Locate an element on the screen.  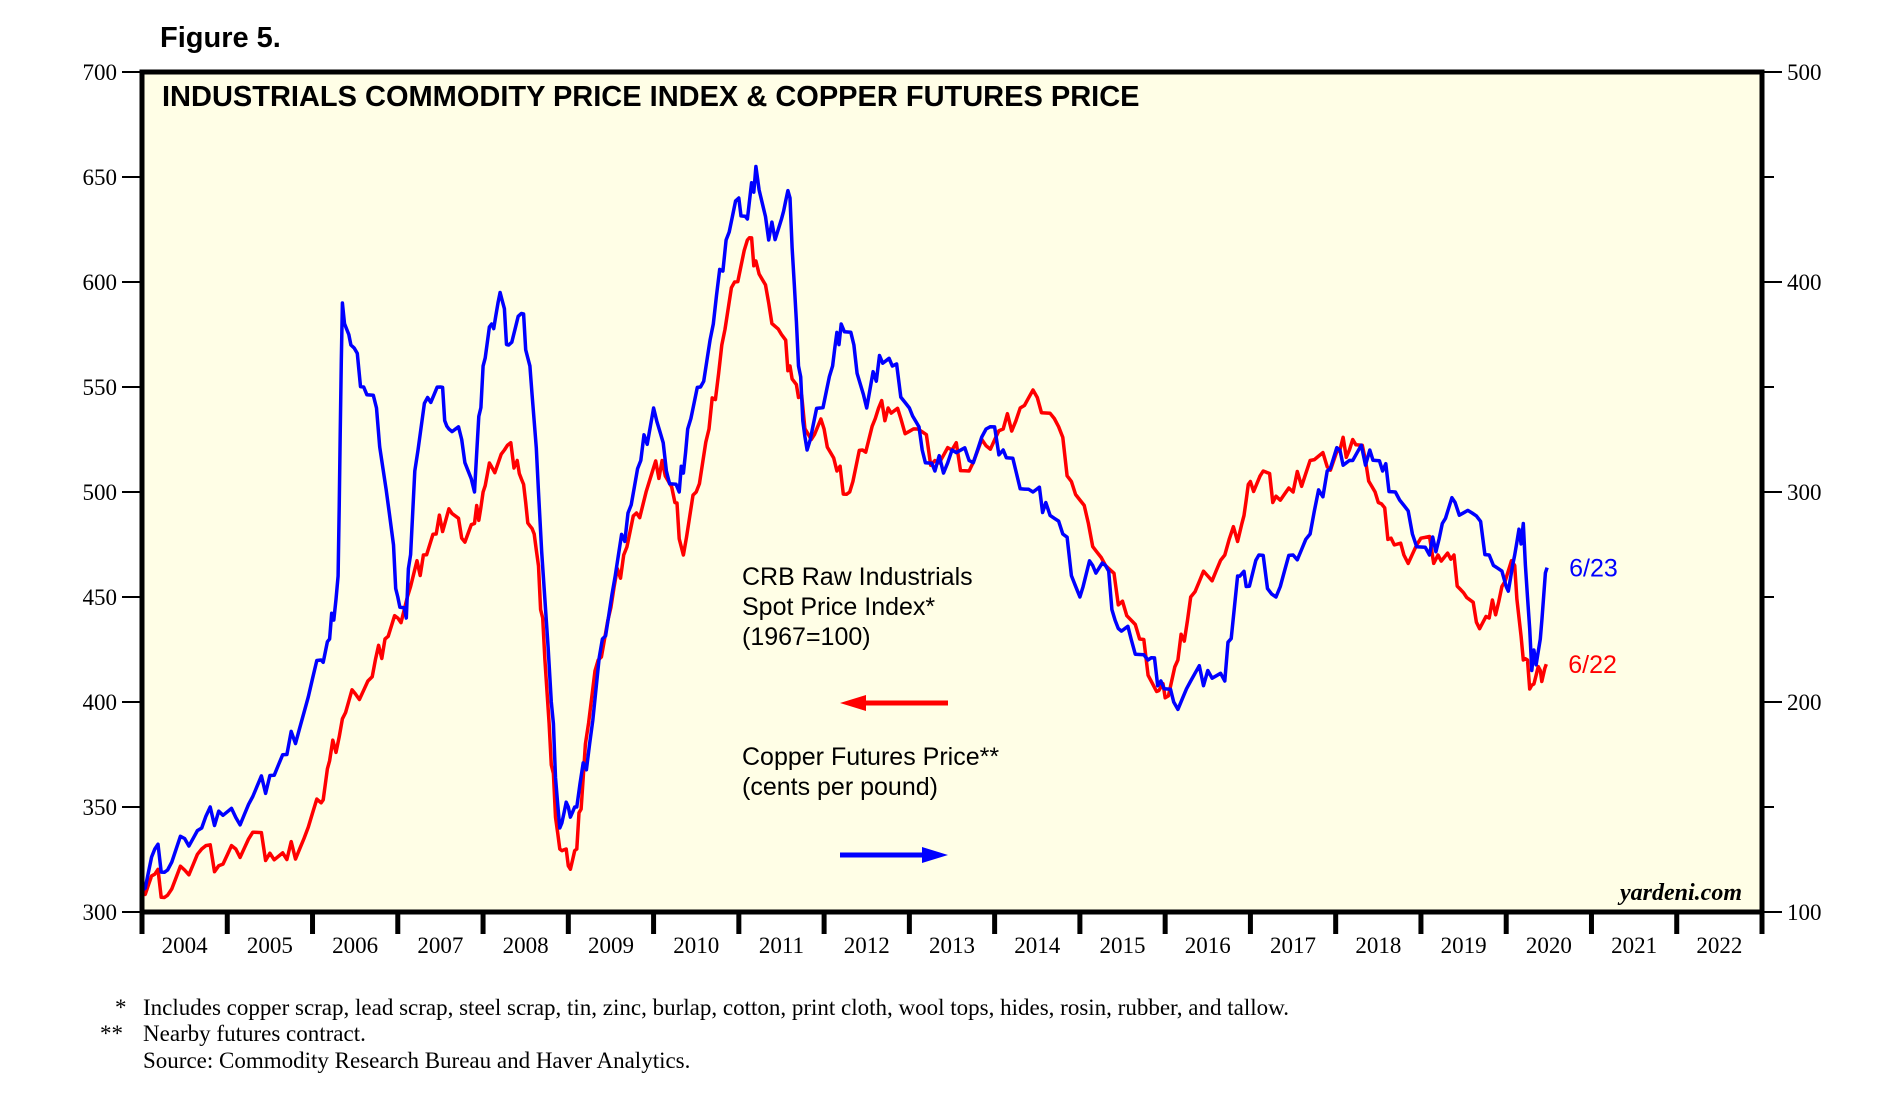
right-tick-label: 400 is located at coordinates (1804, 282).